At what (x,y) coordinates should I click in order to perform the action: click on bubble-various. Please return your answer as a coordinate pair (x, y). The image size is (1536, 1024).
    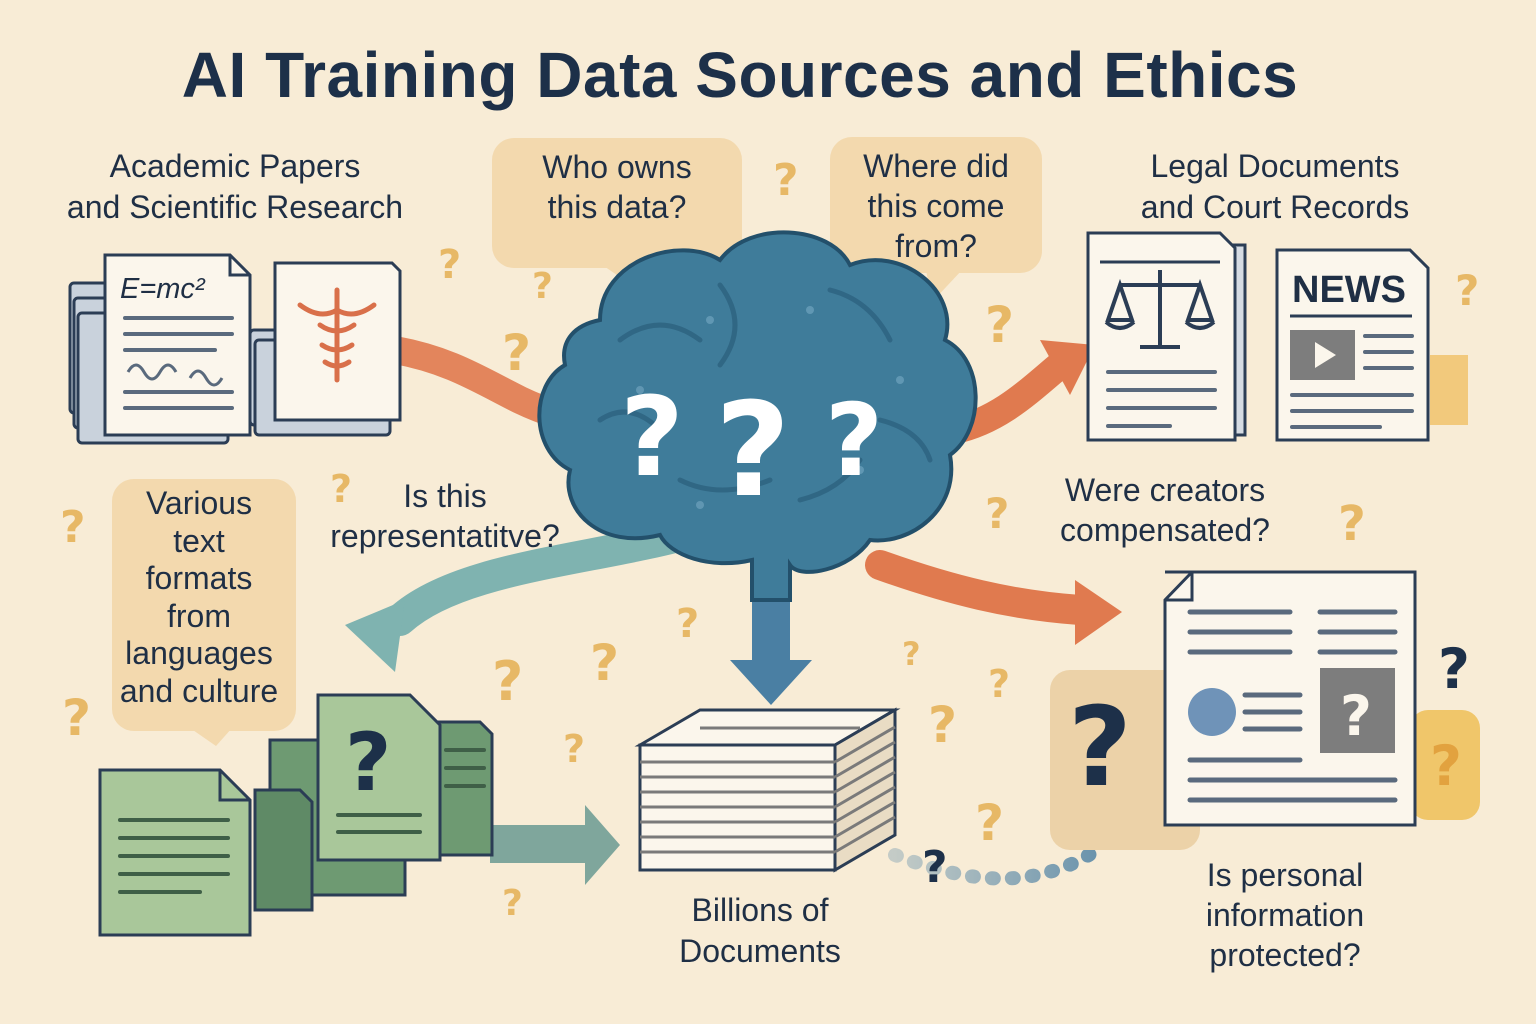
    Looking at the image, I should click on (204, 612).